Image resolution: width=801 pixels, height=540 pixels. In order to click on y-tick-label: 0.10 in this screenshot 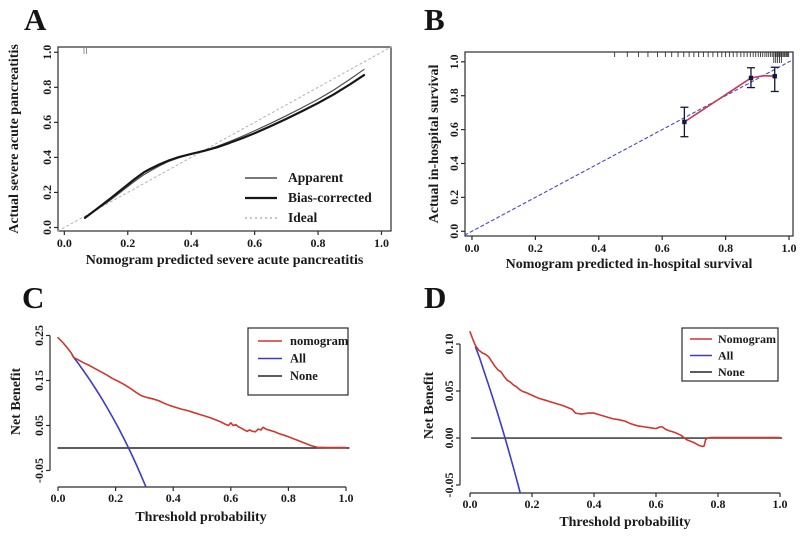, I will do `click(449, 344)`.